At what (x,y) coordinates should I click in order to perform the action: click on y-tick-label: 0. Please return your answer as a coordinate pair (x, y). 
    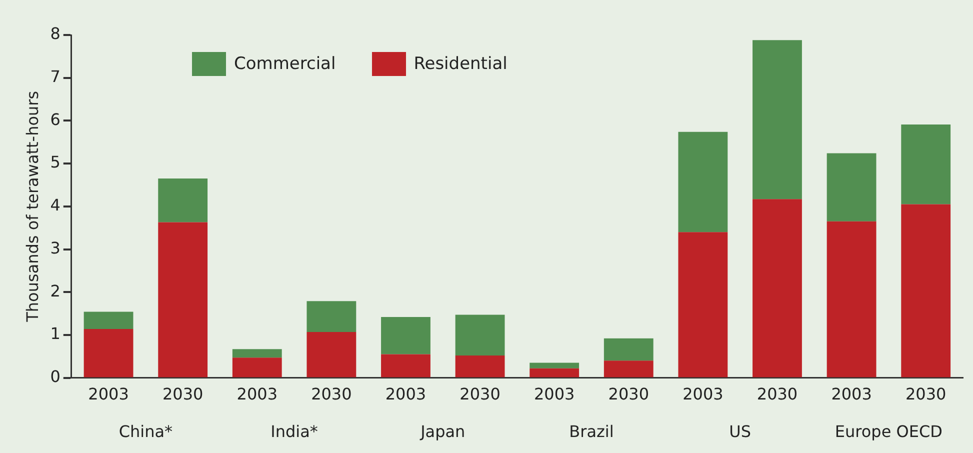
    Looking at the image, I should click on (55, 376).